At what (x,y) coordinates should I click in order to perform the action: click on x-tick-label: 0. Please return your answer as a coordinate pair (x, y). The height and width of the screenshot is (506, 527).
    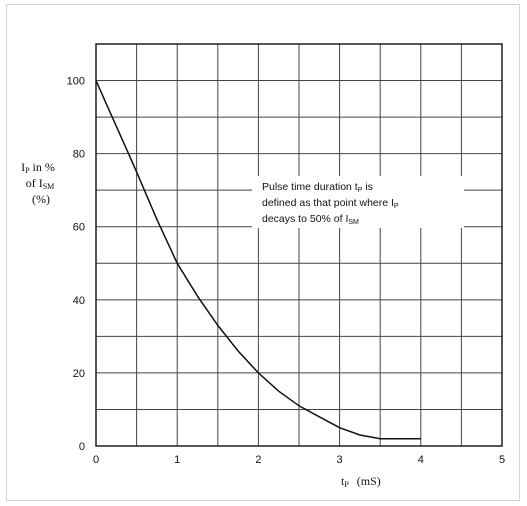
    Looking at the image, I should click on (96, 460).